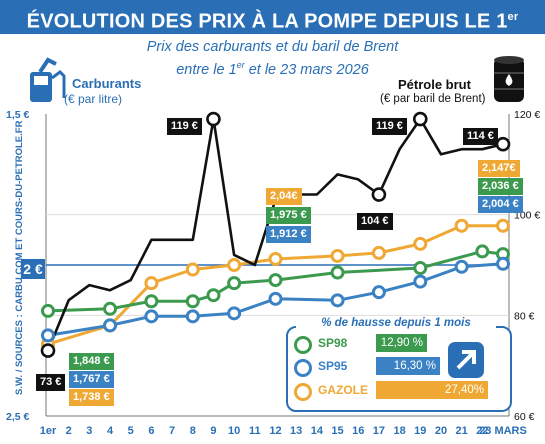 Image resolution: width=545 pixels, height=444 pixels. I want to click on sp95-legend-value: 16,30 %, so click(408, 366).